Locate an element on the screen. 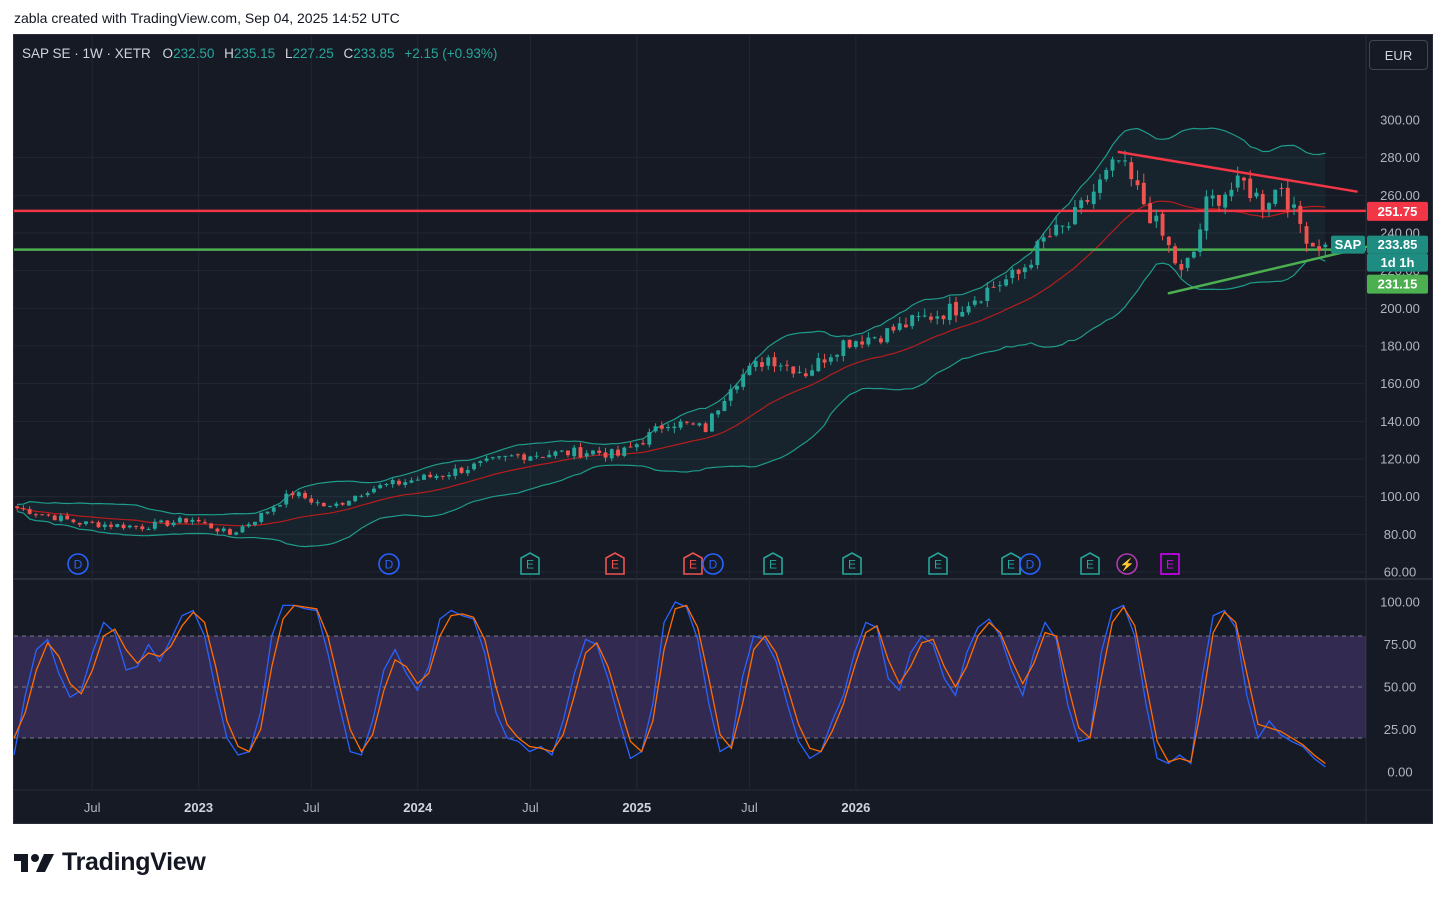 This screenshot has width=1446, height=900. event-markers: D D E E E D E E E E D E ⚡ E is located at coordinates (623, 563).